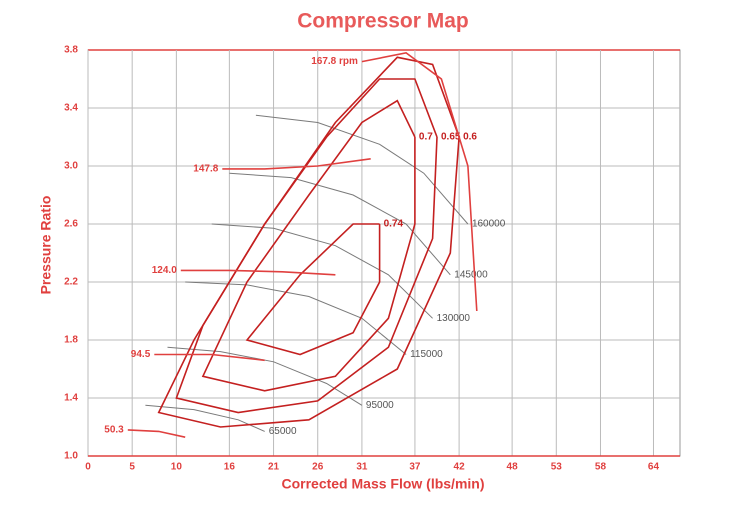  Describe the element at coordinates (557, 467) in the screenshot. I see `x-tick-label: 53` at that location.